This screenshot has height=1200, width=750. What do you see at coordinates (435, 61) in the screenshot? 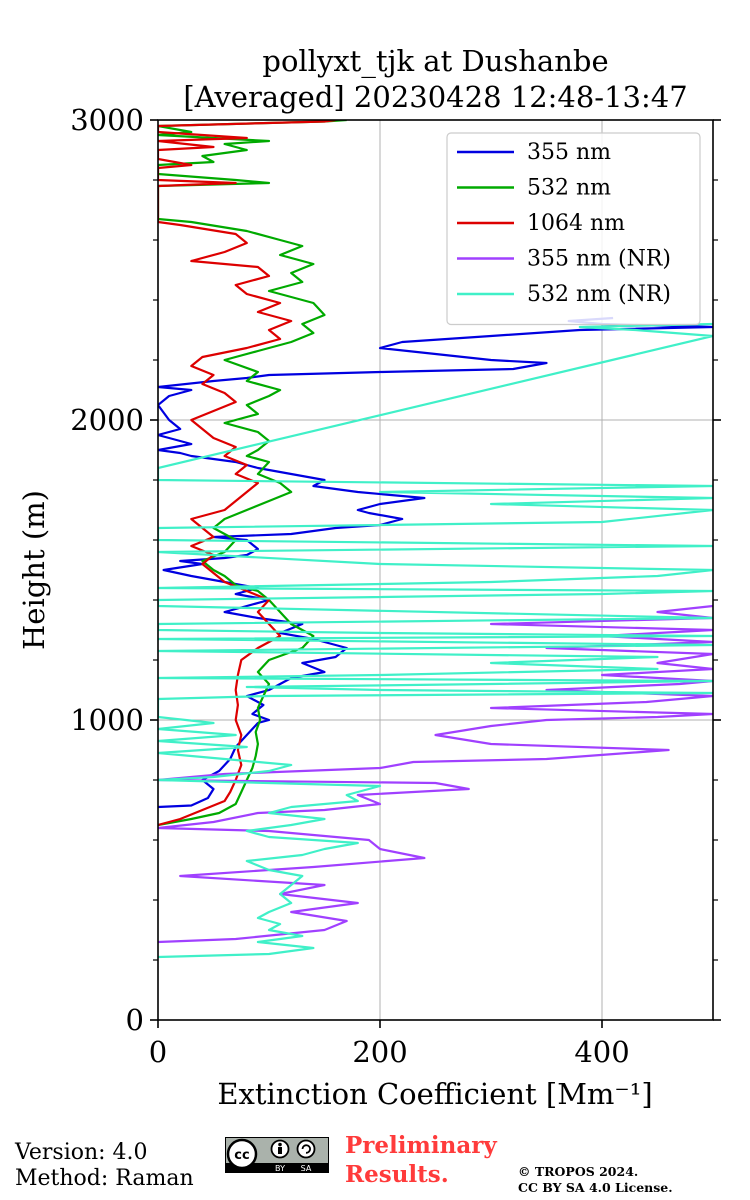
I see `chart-title-line1: pollyxt_tjk at Dushanbe` at bounding box center [435, 61].